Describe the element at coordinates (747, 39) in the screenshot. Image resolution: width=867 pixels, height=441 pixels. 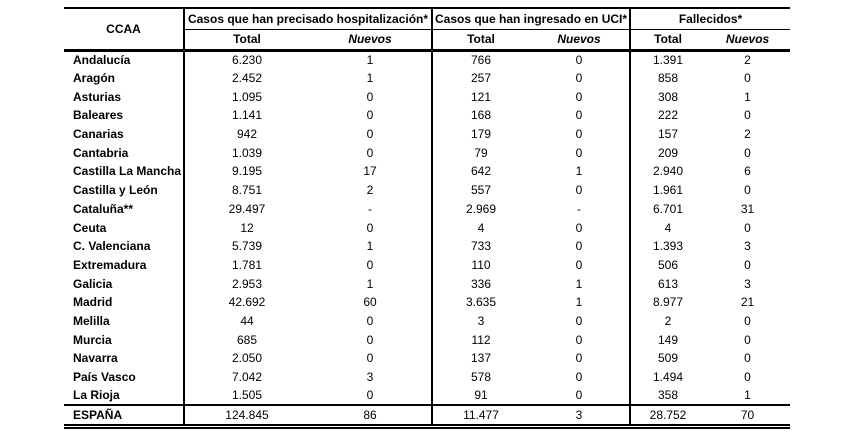
I see `subheader-fallecidos-nuevos: Nuevos` at that location.